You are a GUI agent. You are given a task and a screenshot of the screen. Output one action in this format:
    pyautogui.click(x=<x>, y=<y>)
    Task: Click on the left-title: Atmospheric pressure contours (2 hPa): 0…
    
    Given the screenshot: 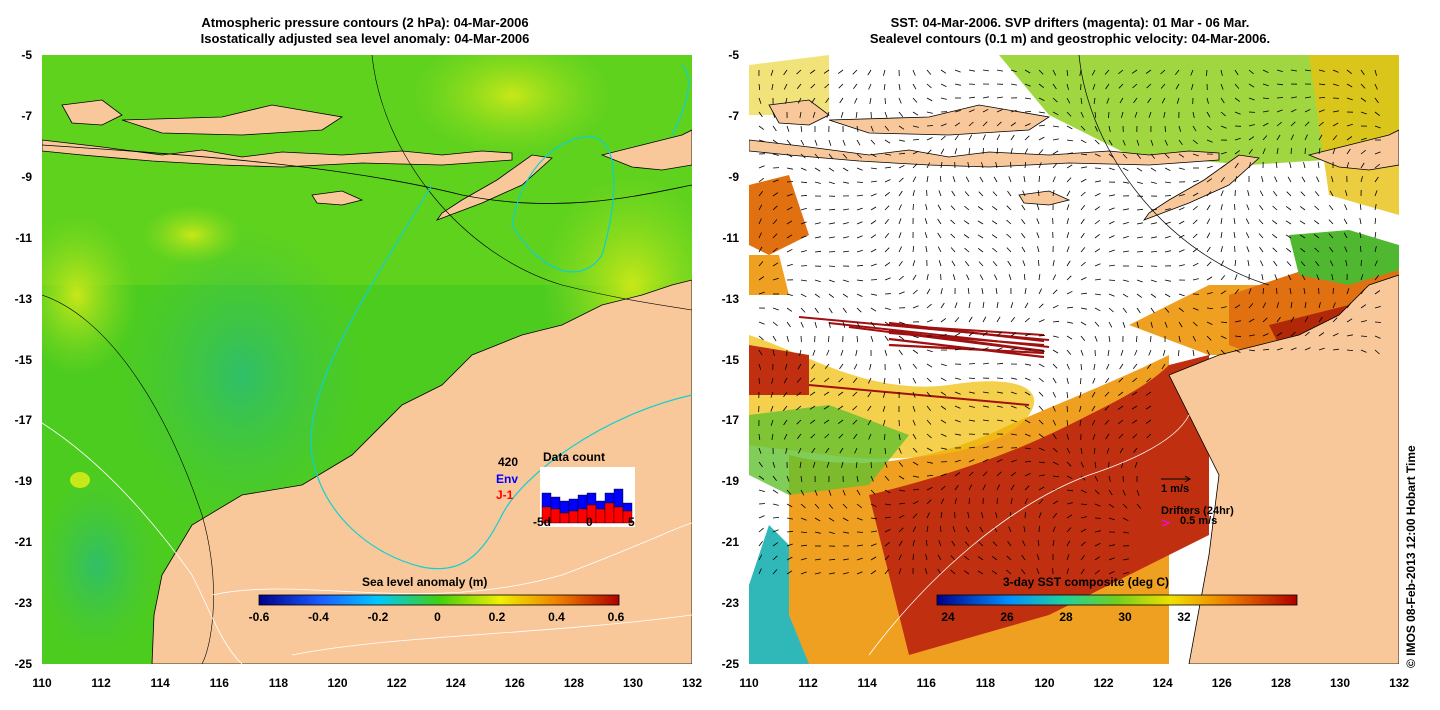 What is the action you would take?
    pyautogui.click(x=365, y=31)
    